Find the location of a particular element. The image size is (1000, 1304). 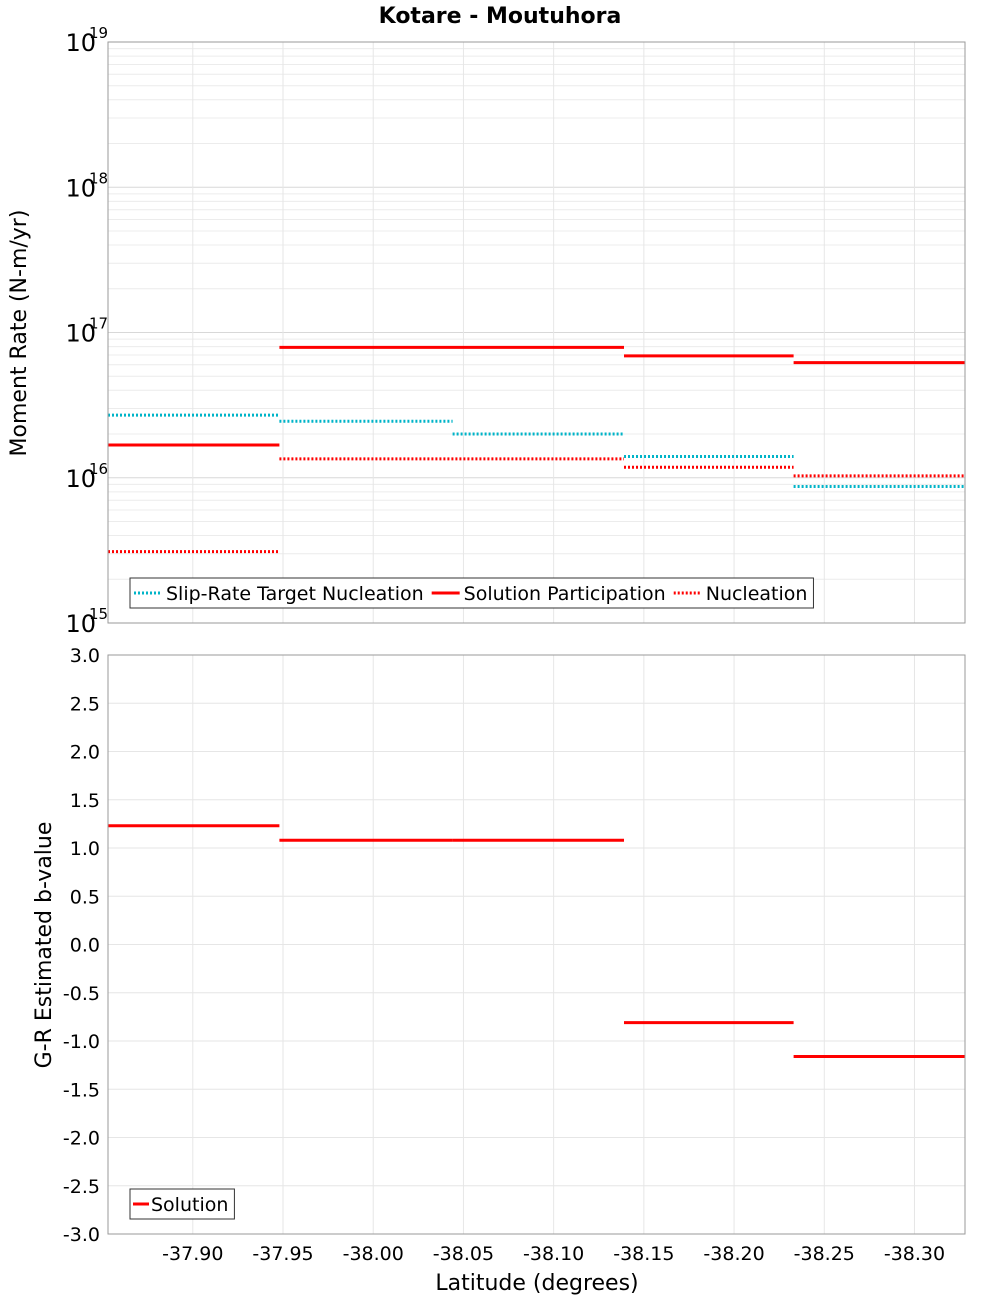

x-tick-label: -38.05 is located at coordinates (463, 1254).